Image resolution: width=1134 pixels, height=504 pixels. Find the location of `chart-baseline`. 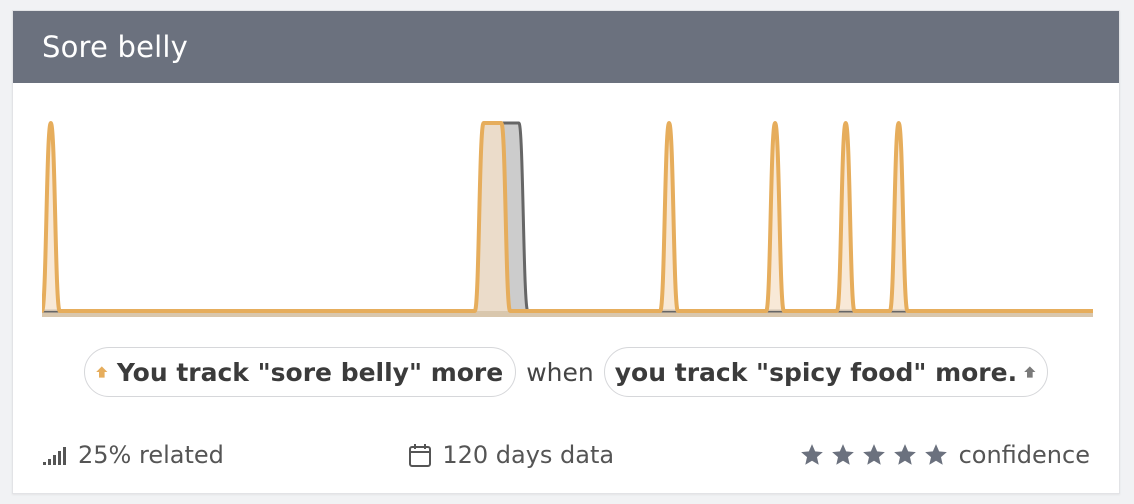

chart-baseline is located at coordinates (567, 314).